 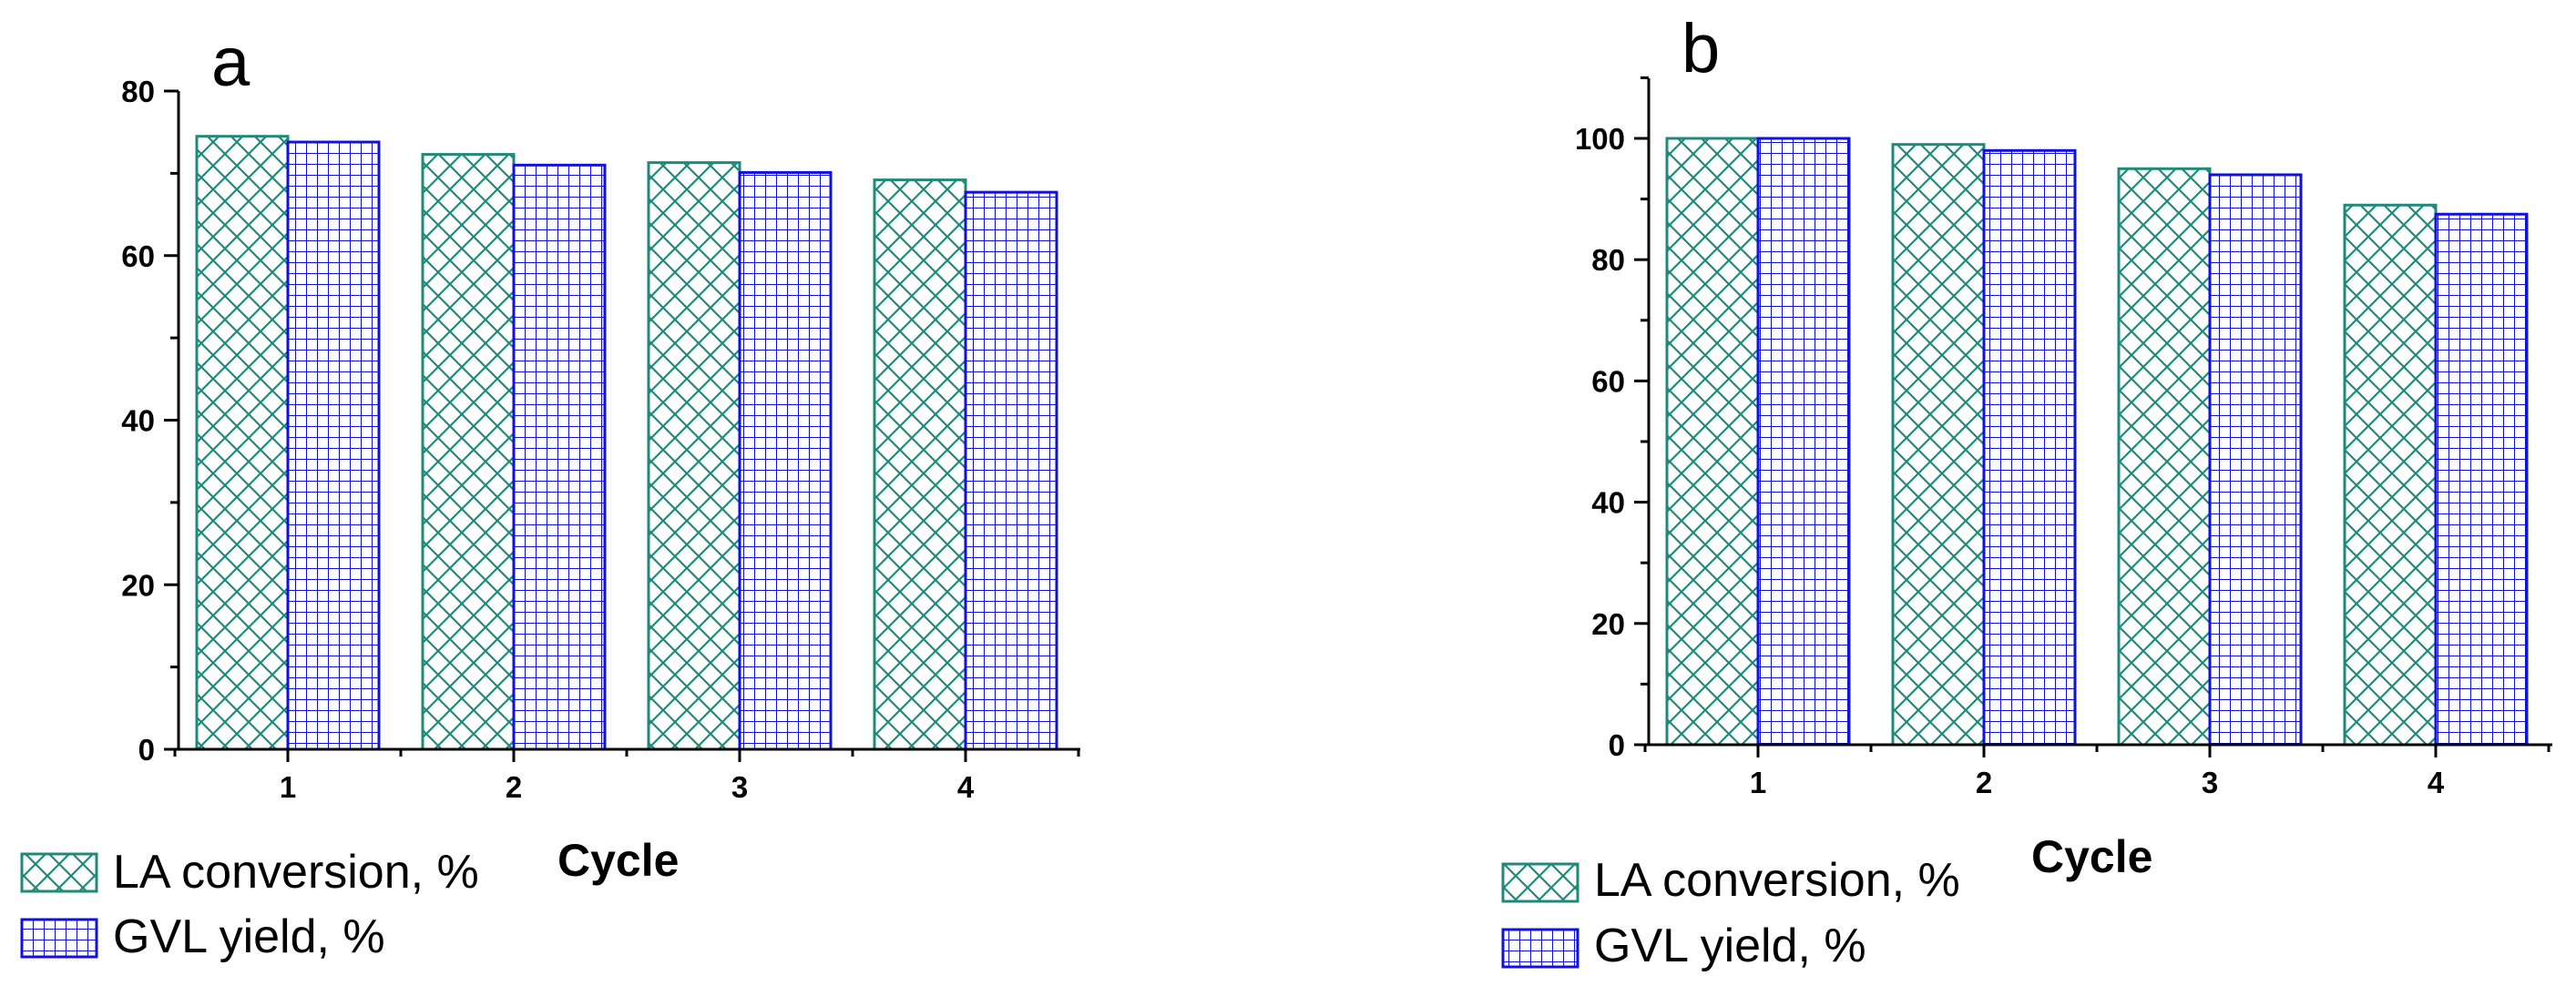 I want to click on panel-a-y-tick-labels: 0 20 40 60 80, so click(x=138, y=421).